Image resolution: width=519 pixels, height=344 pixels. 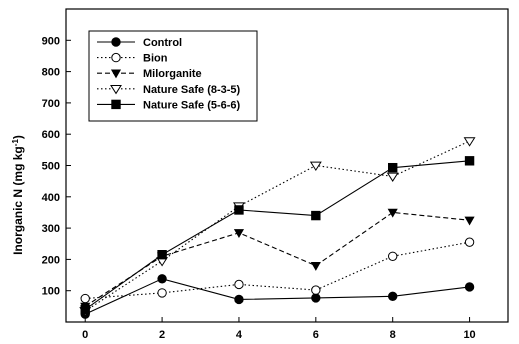 What do you see at coordinates (279, 329) in the screenshot?
I see `x-axis: 0 2 4 6 8 10` at bounding box center [279, 329].